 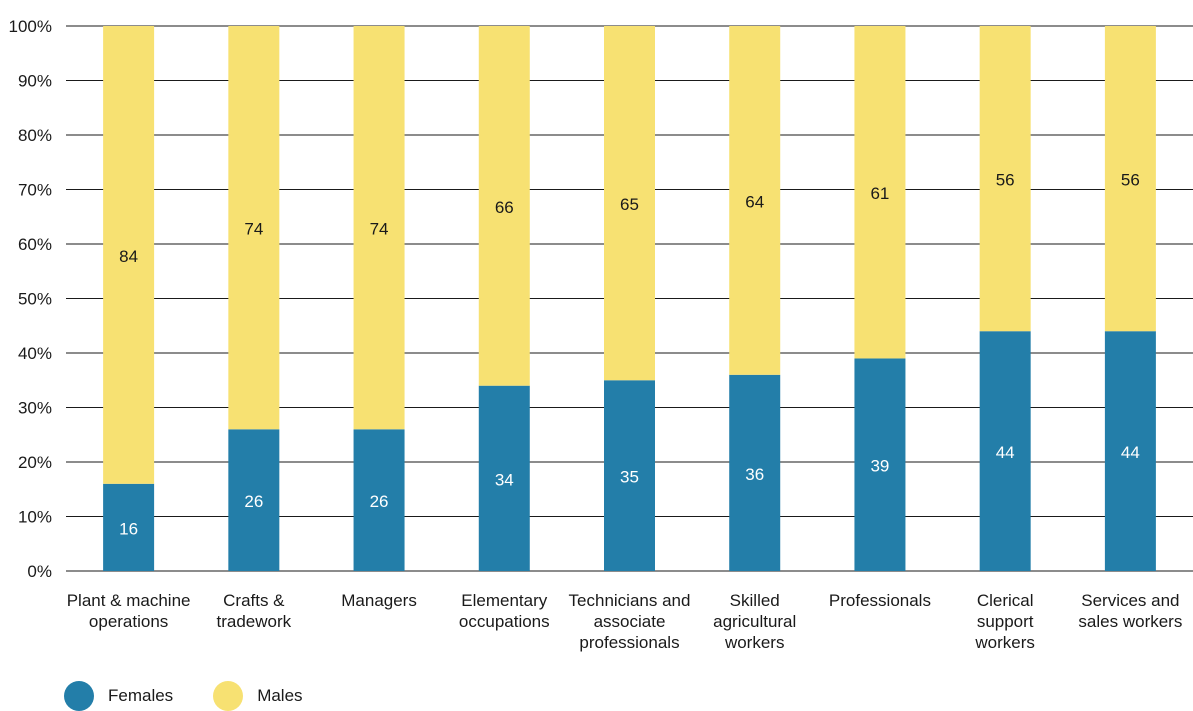 I want to click on legend: Females Males, so click(x=203, y=696).